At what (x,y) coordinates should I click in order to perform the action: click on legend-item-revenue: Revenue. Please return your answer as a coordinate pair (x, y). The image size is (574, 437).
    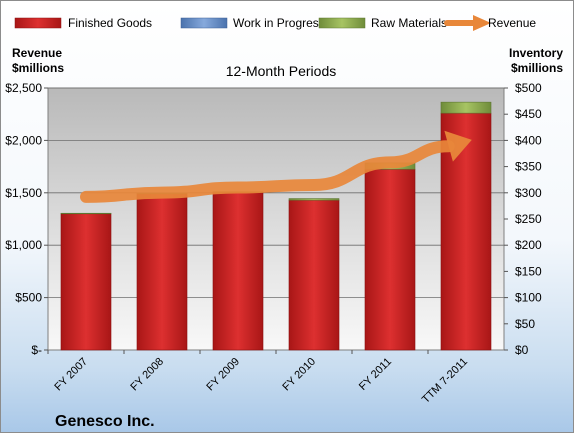
    Looking at the image, I should click on (491, 23).